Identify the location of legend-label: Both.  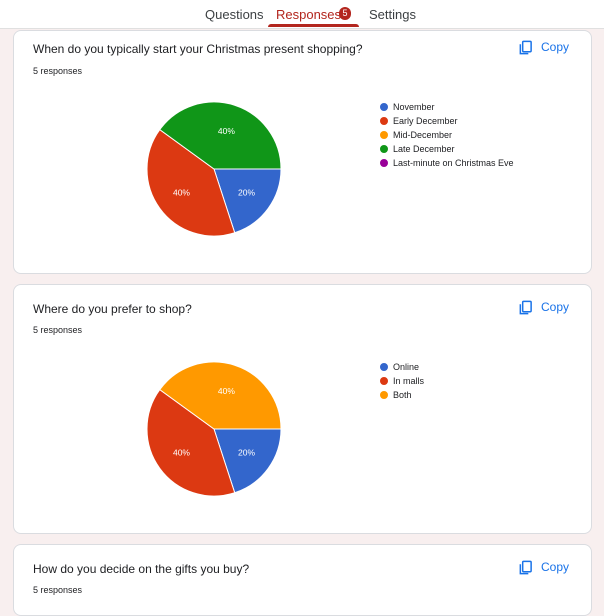
(402, 395).